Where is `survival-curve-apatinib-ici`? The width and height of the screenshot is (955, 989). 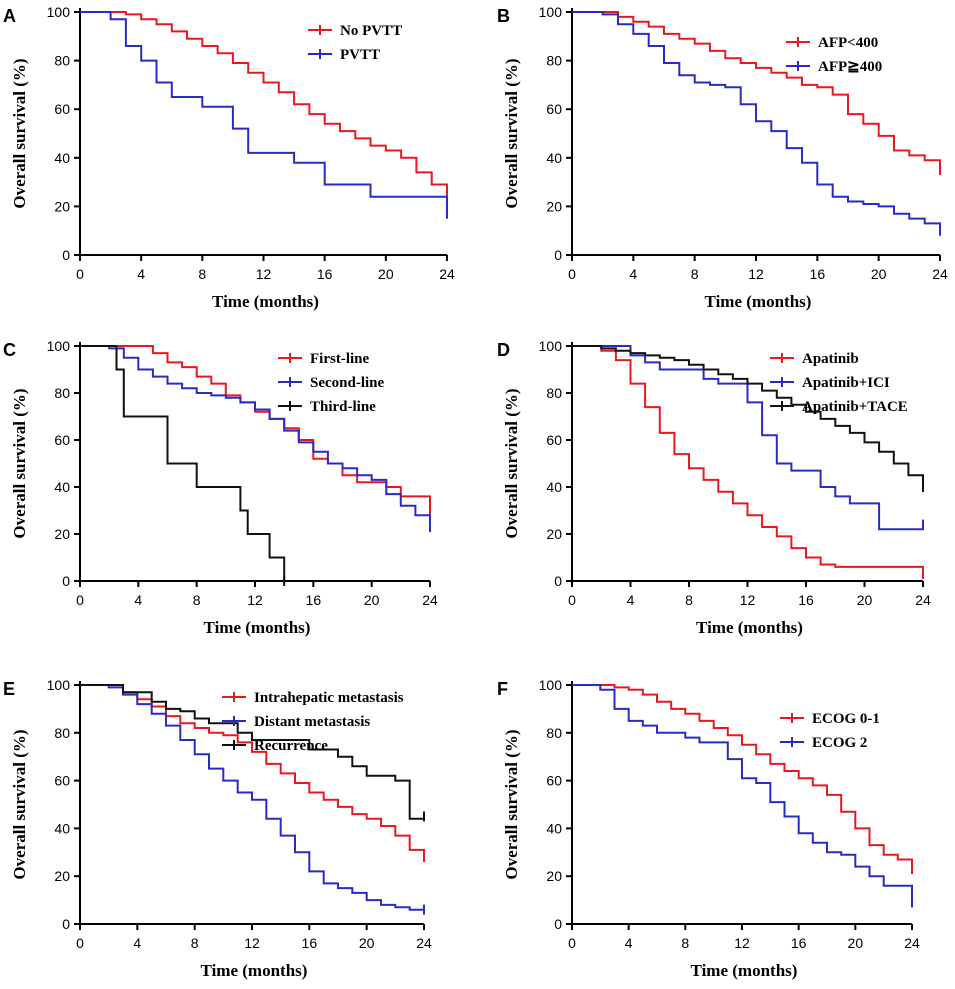 survival-curve-apatinib-ici is located at coordinates (748, 438).